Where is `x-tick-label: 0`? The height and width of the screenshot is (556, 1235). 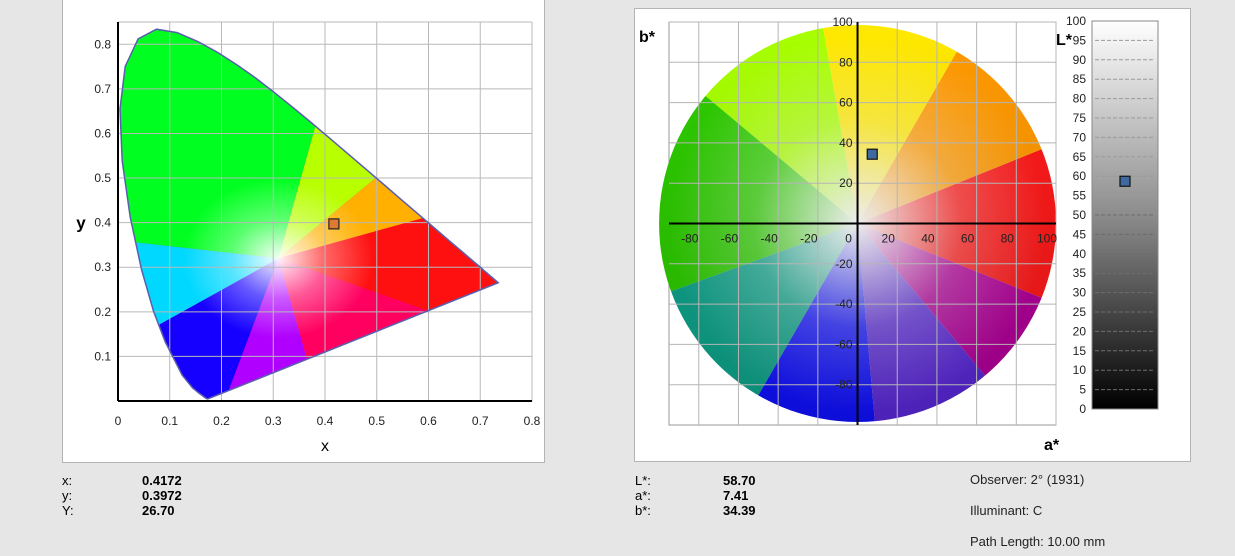
x-tick-label: 0 is located at coordinates (118, 421).